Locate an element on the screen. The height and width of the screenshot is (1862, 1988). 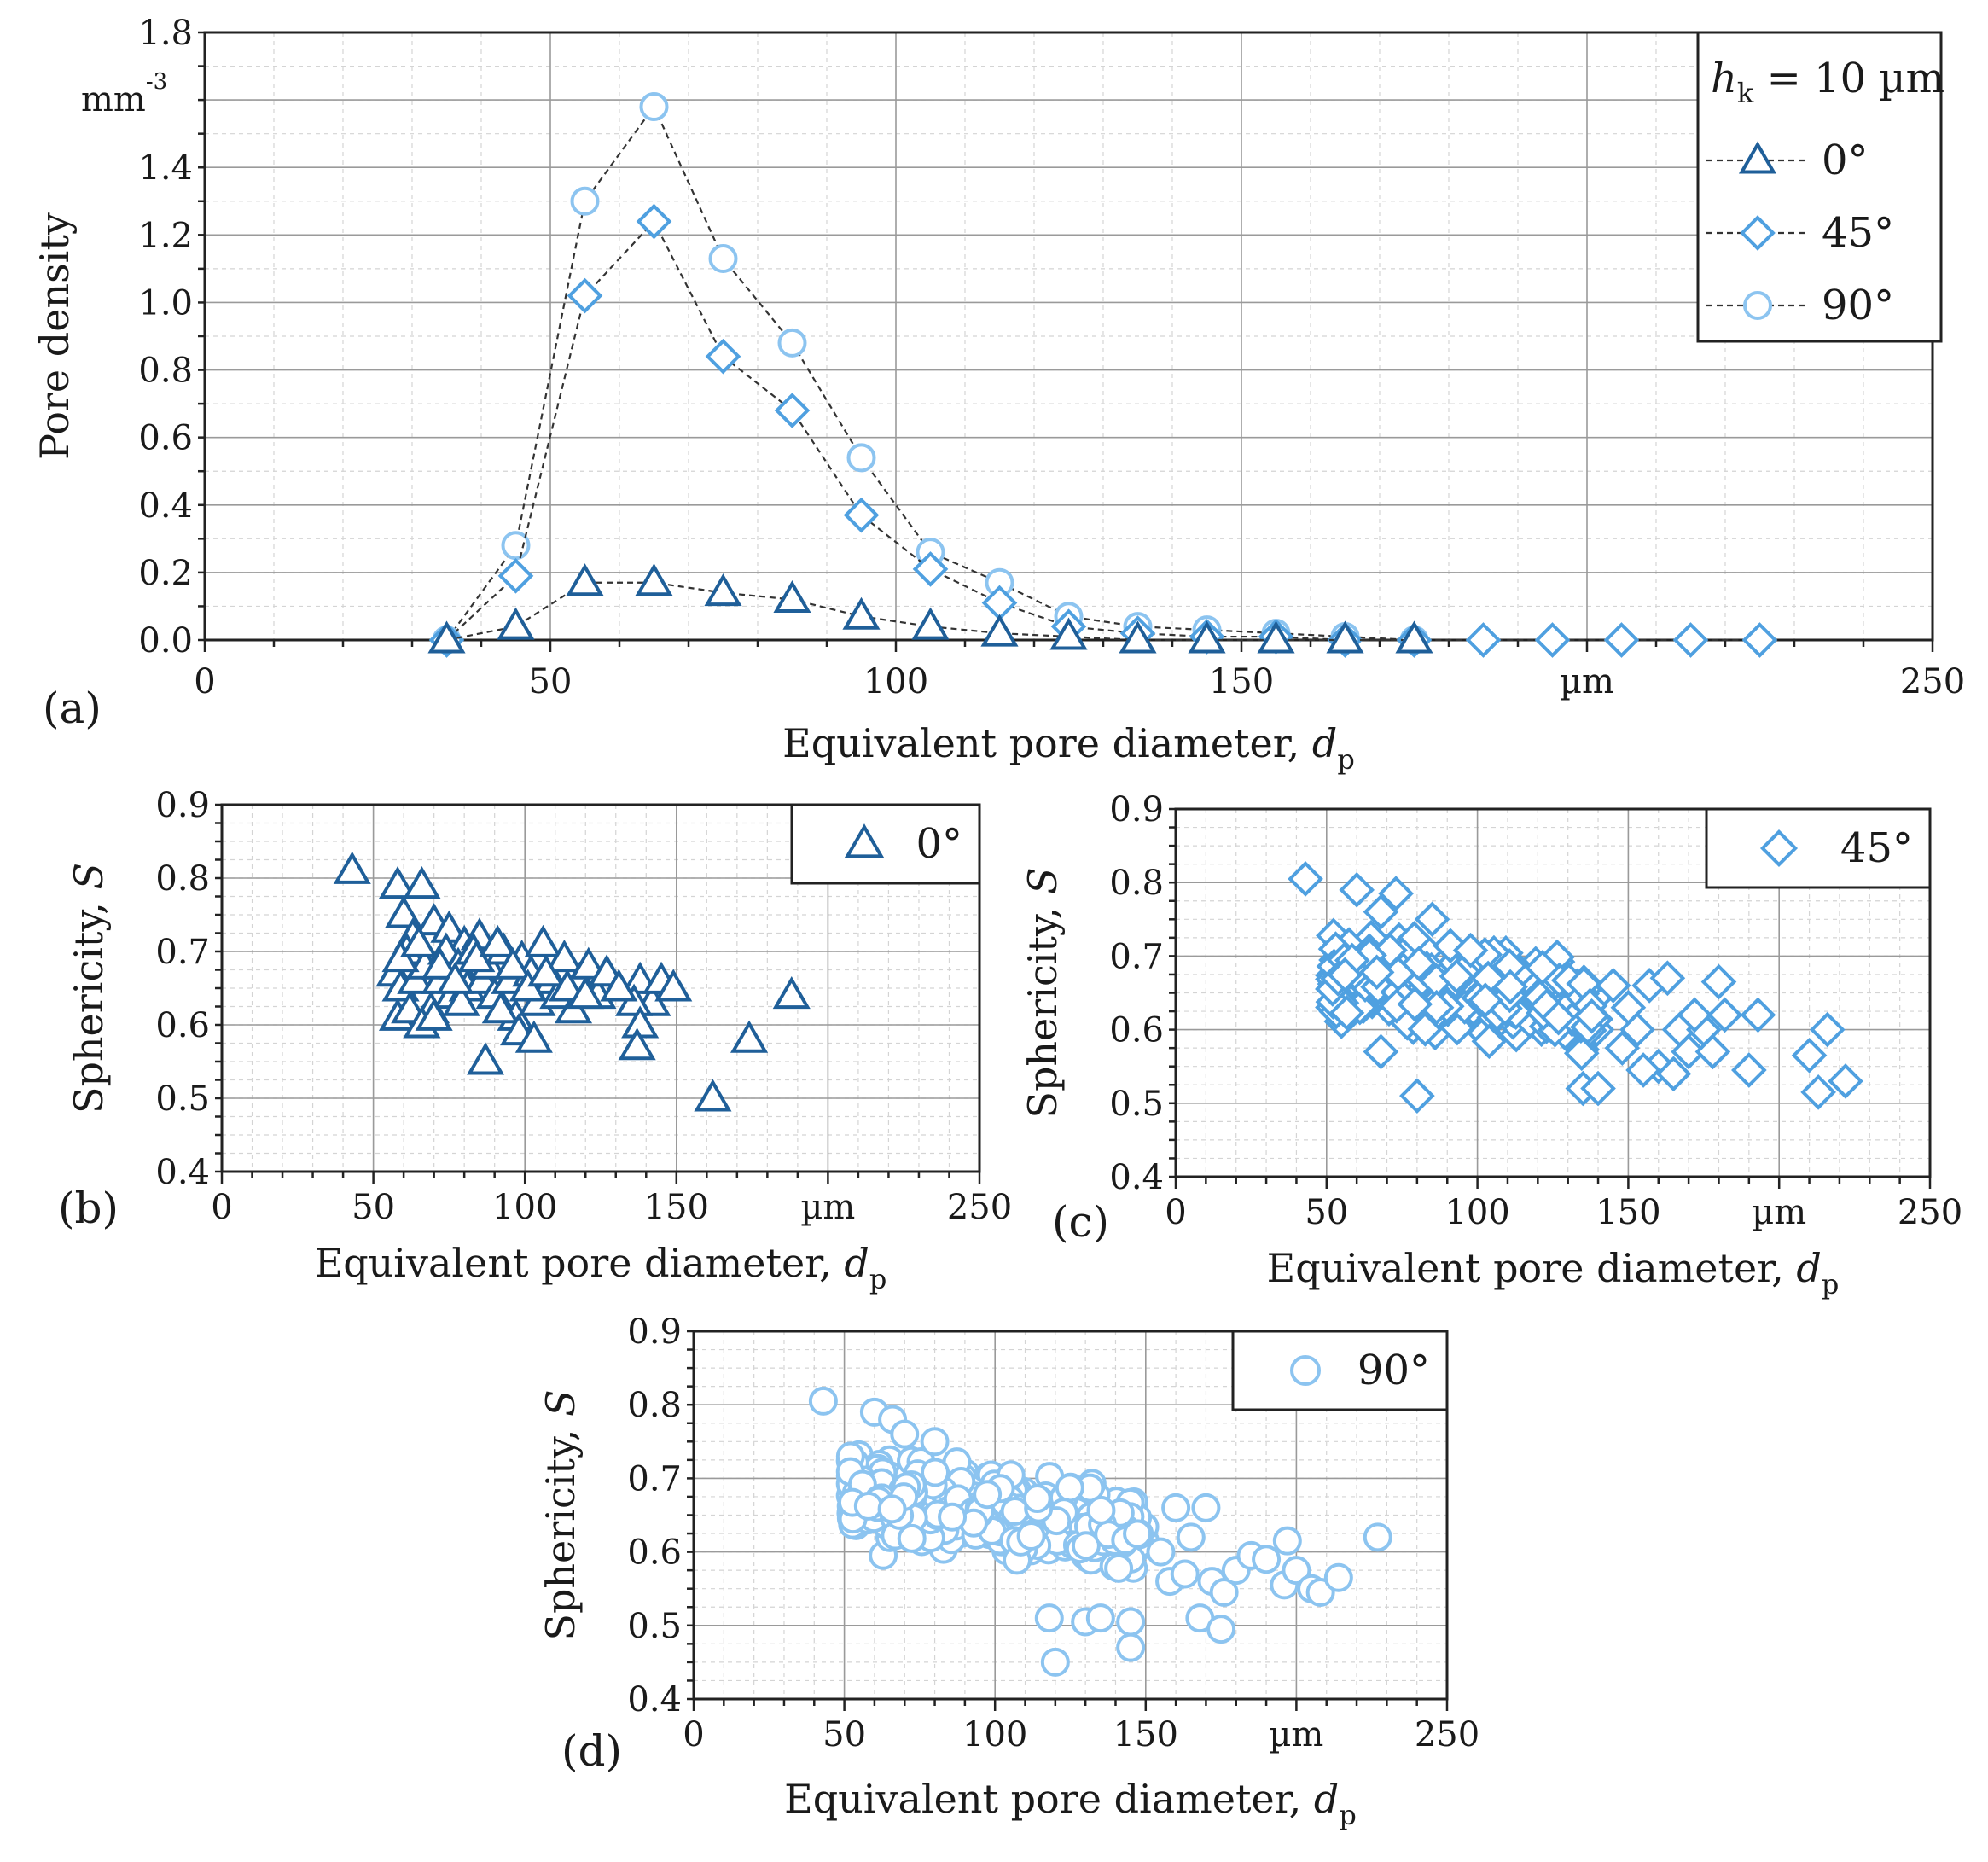
y-unit-label: mm-3 is located at coordinates (124, 94).